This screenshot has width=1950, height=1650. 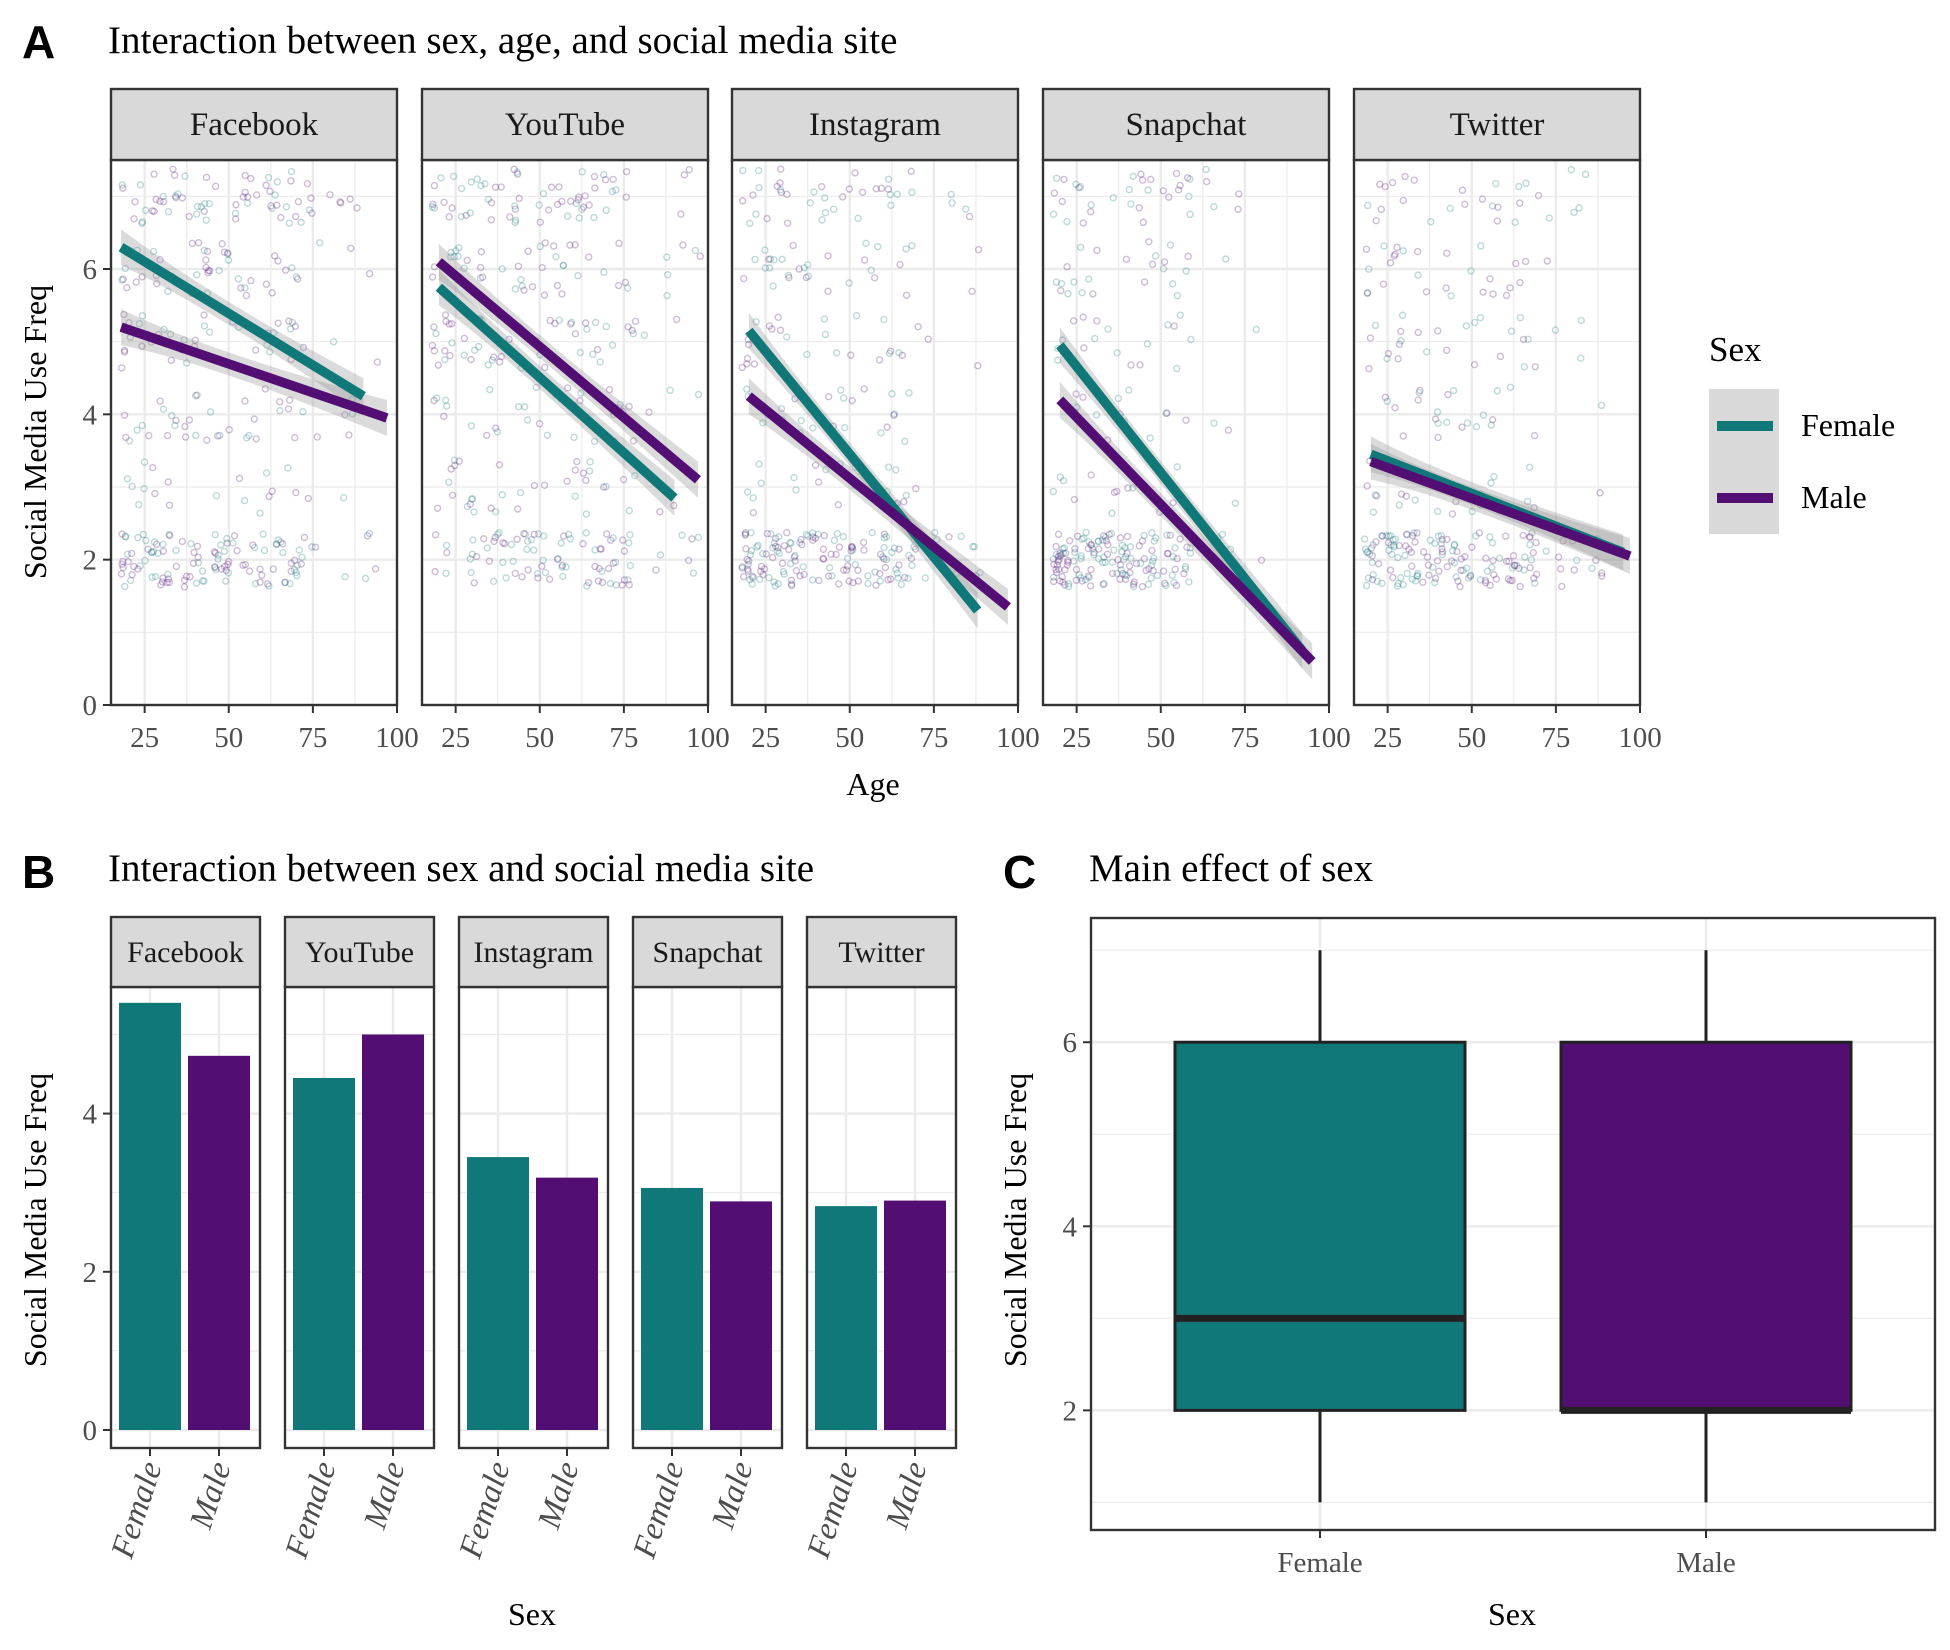 What do you see at coordinates (144, 738) in the screenshot?
I see `x-tick-label: 25` at bounding box center [144, 738].